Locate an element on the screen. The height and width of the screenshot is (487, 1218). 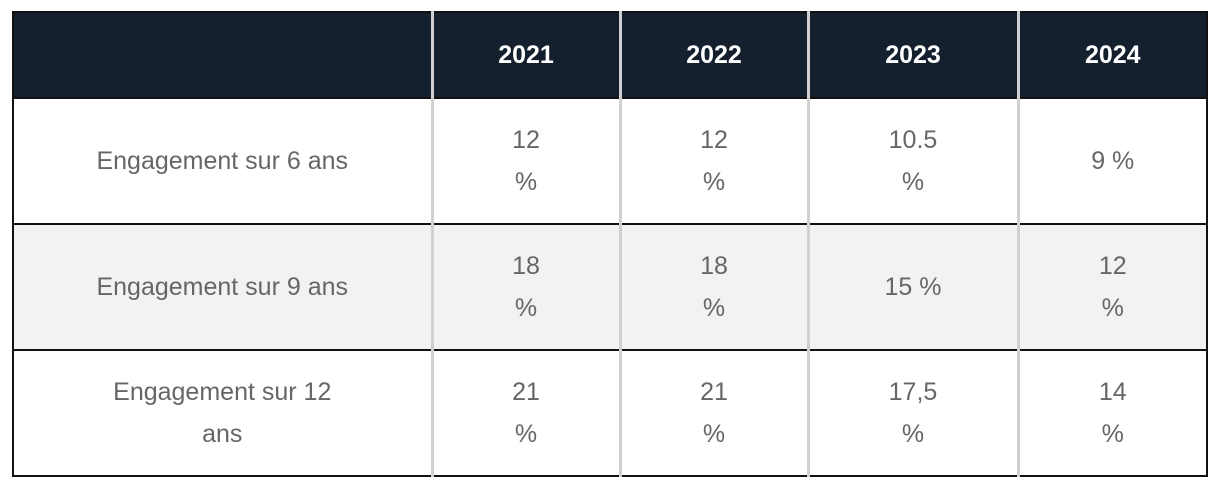
rate-value: 9 % is located at coordinates (1113, 161).